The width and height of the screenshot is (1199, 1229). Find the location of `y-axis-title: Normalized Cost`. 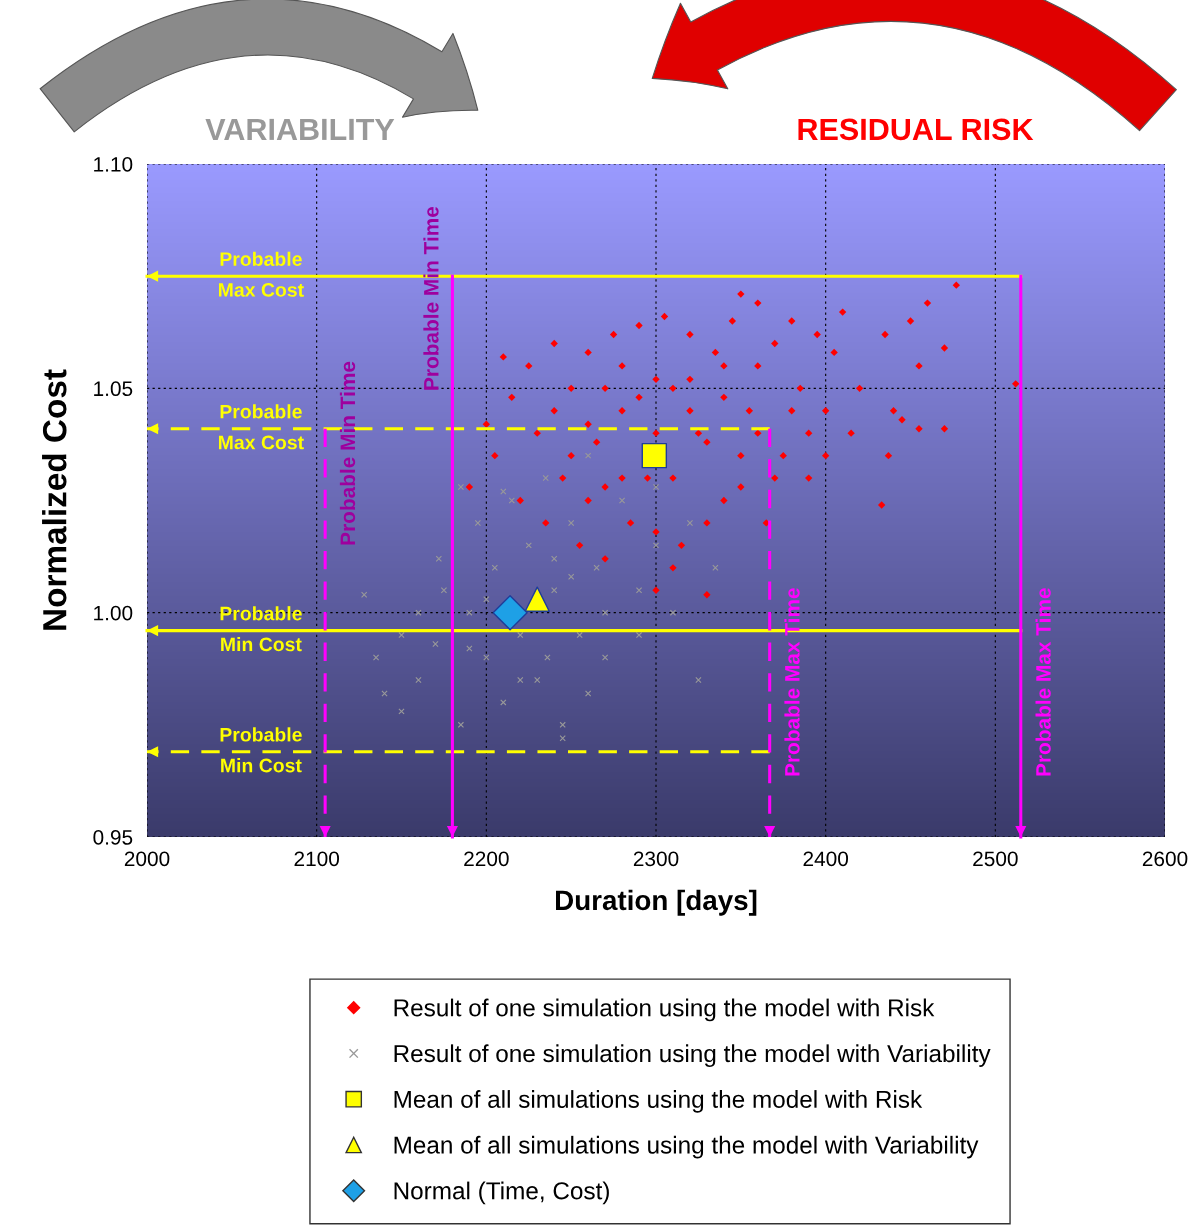

y-axis-title: Normalized Cost is located at coordinates (54, 499).